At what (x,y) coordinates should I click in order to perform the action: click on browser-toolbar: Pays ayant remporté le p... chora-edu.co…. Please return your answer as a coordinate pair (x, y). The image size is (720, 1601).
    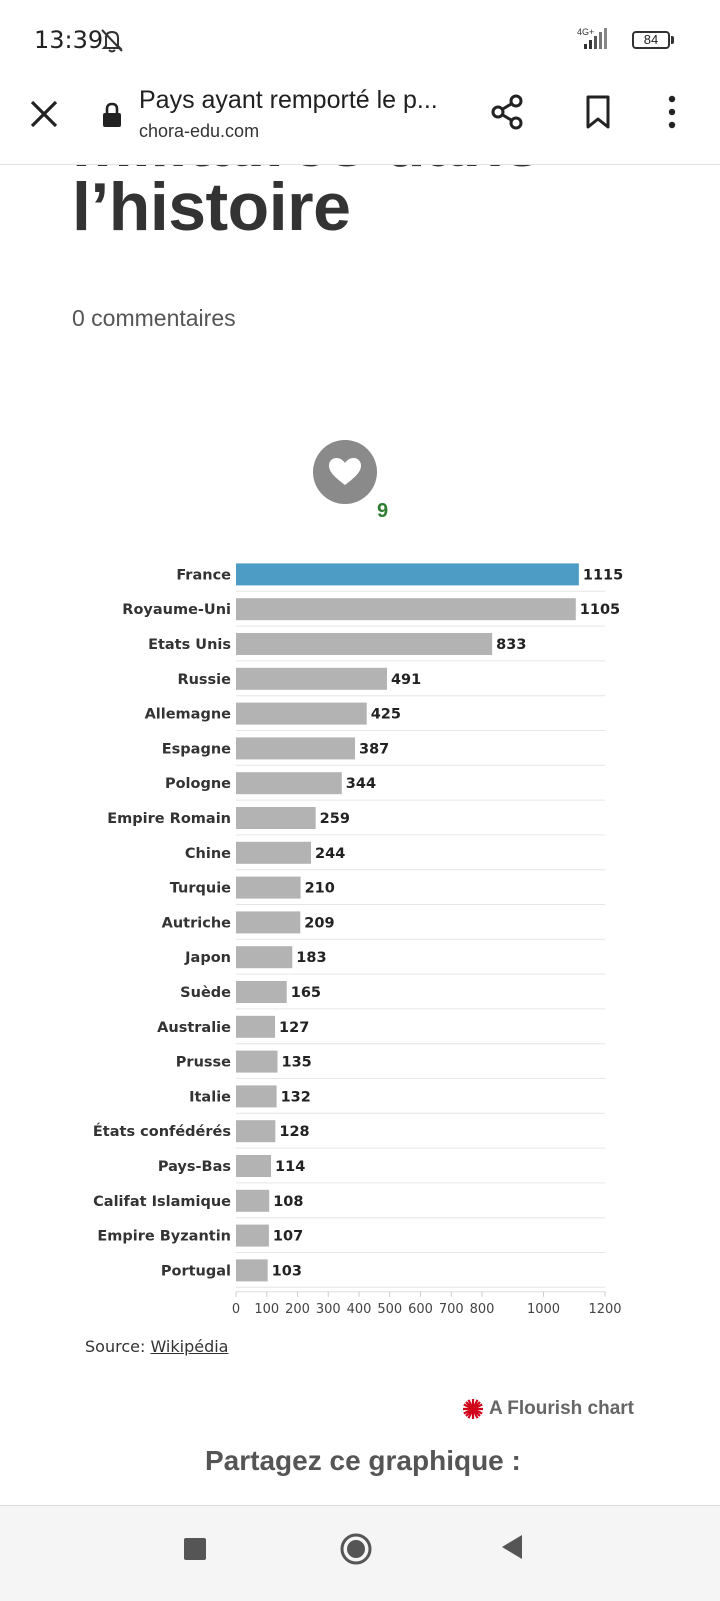
    Looking at the image, I should click on (360, 121).